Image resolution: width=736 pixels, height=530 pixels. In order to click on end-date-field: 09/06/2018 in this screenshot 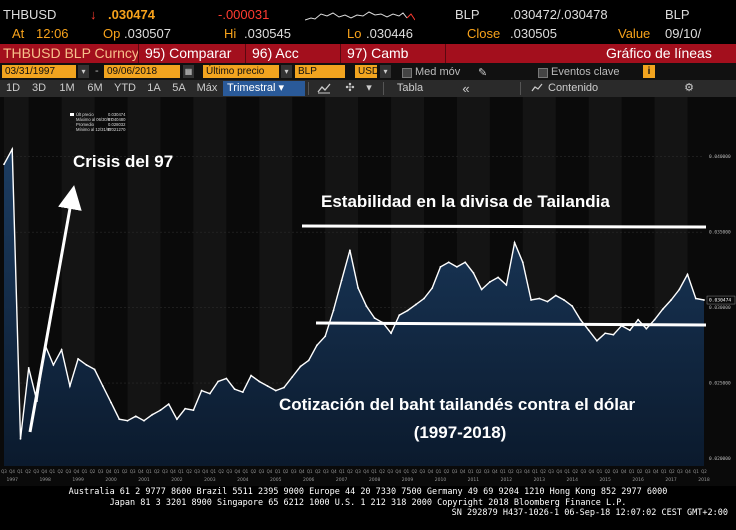, I will do `click(142, 71)`.